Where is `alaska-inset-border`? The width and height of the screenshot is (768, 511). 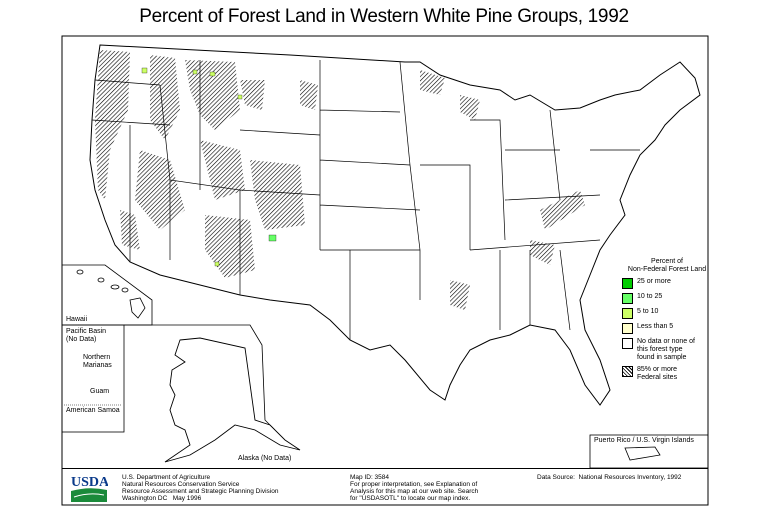 alaska-inset-border is located at coordinates (200, 377).